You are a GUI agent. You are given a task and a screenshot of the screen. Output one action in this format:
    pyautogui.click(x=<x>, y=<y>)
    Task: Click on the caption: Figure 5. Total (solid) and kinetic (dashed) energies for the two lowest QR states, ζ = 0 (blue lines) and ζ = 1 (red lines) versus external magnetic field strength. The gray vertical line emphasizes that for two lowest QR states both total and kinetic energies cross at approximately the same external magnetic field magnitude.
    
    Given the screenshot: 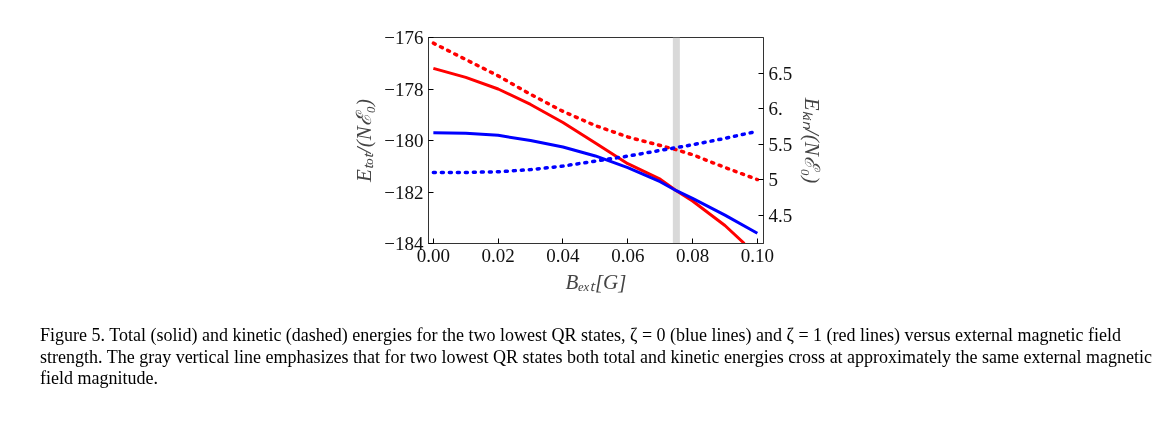 What is the action you would take?
    pyautogui.click(x=596, y=357)
    